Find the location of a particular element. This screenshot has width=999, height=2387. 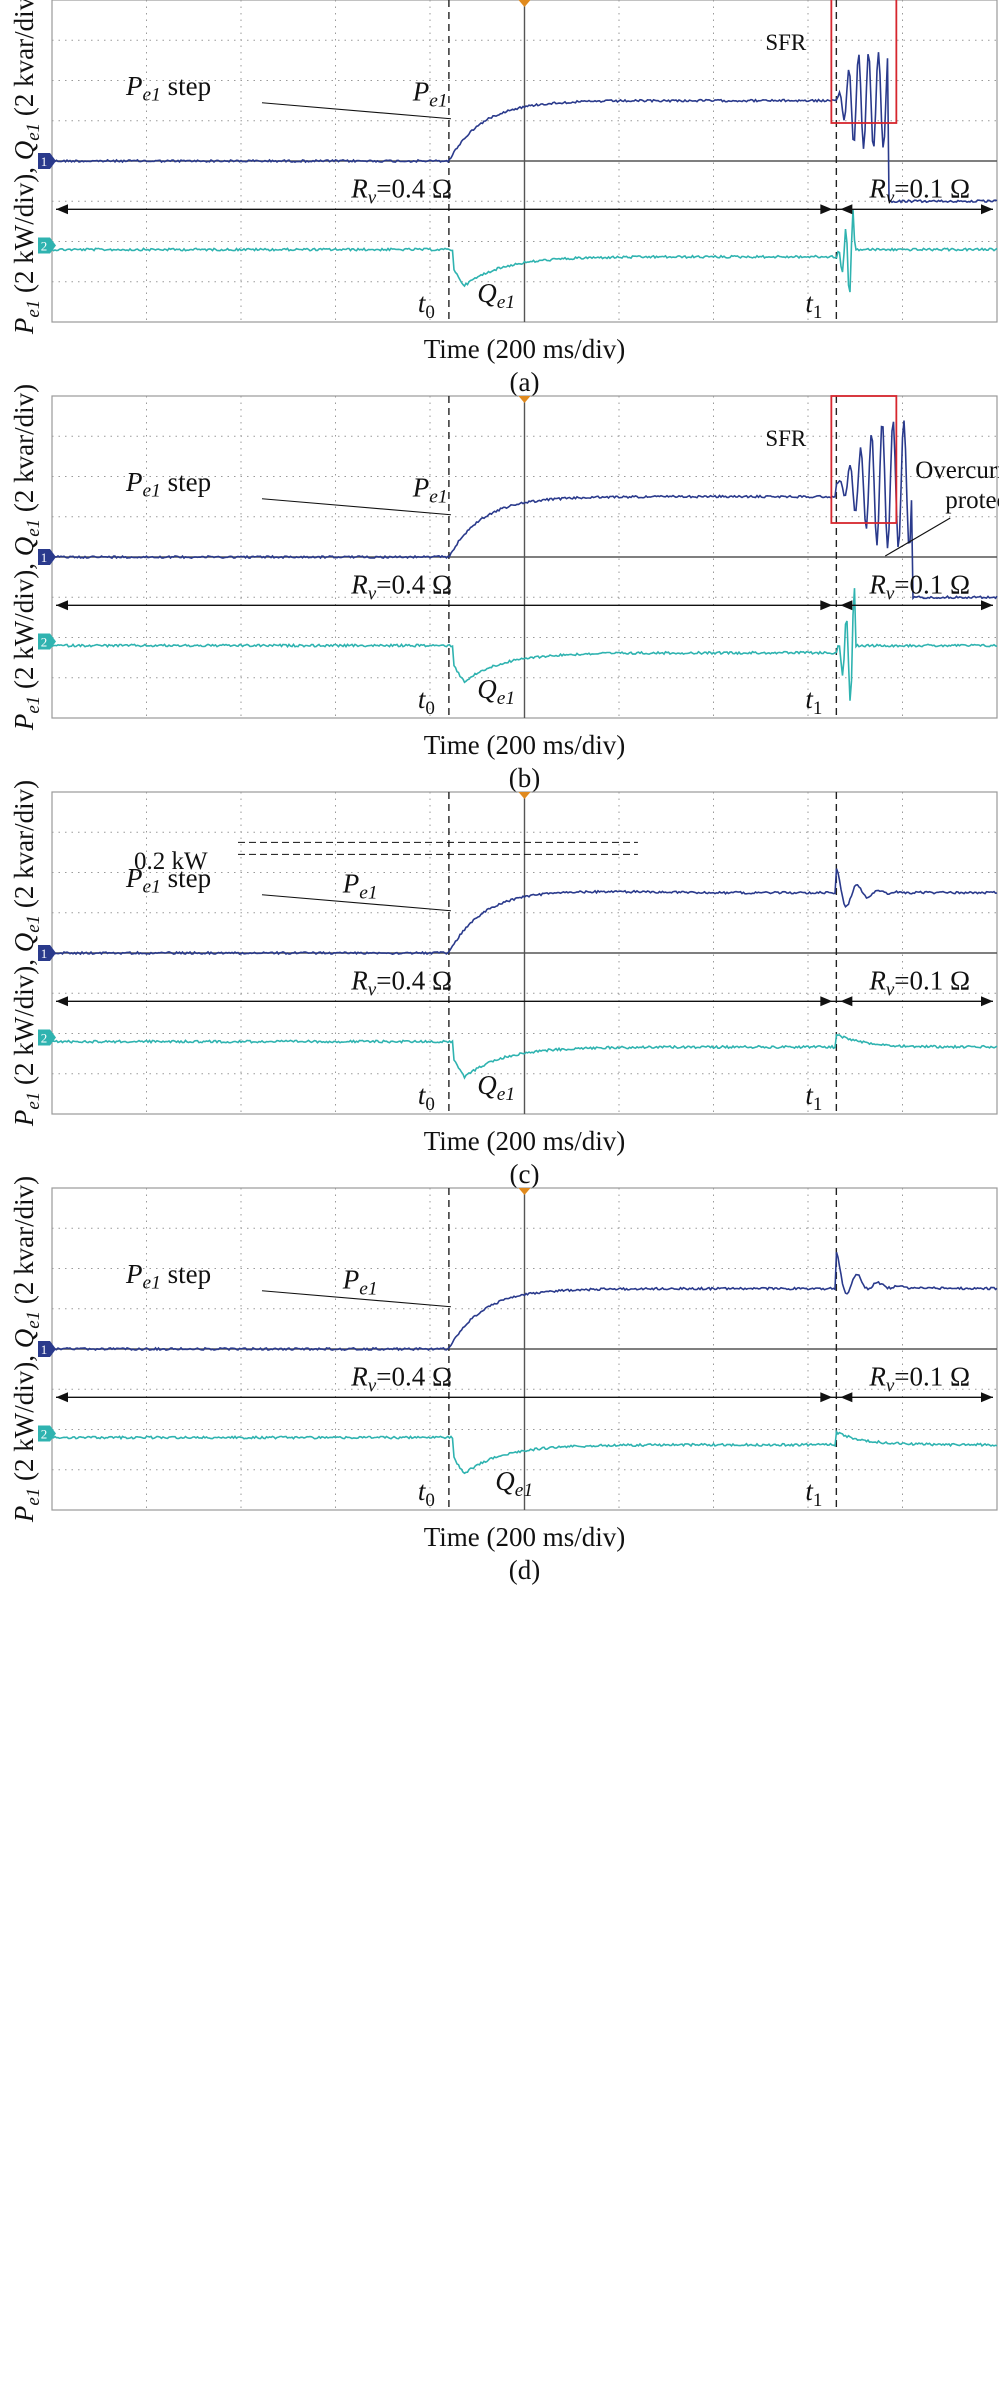

panel-caption: (c) is located at coordinates (525, 1174).